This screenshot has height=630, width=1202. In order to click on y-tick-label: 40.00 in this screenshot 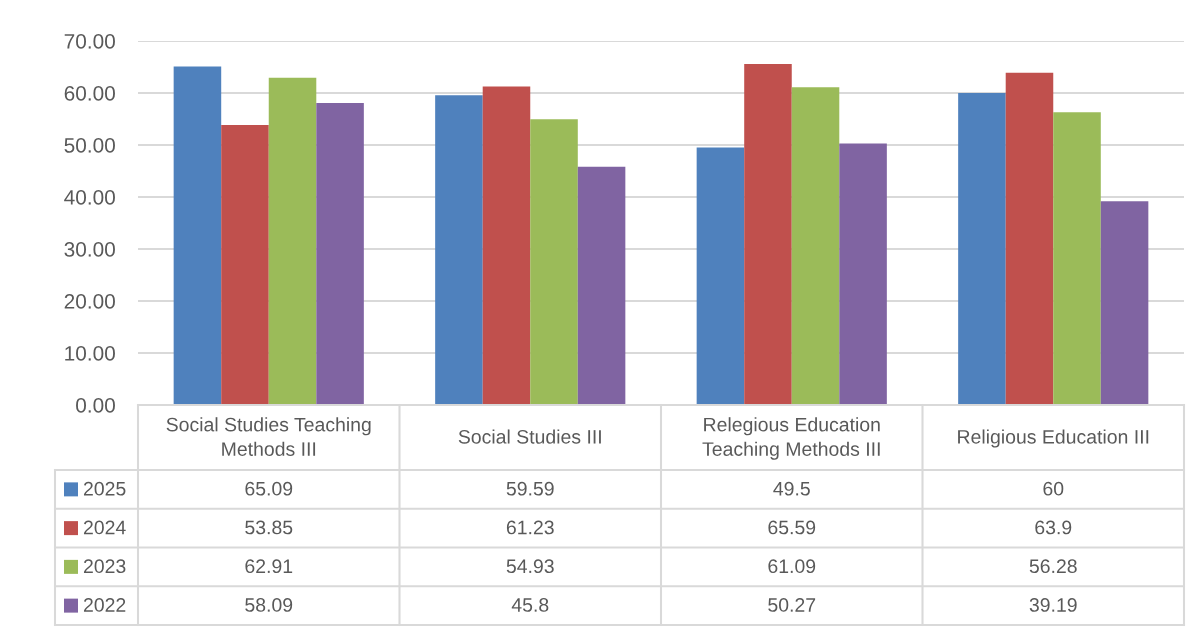, I will do `click(89, 197)`.